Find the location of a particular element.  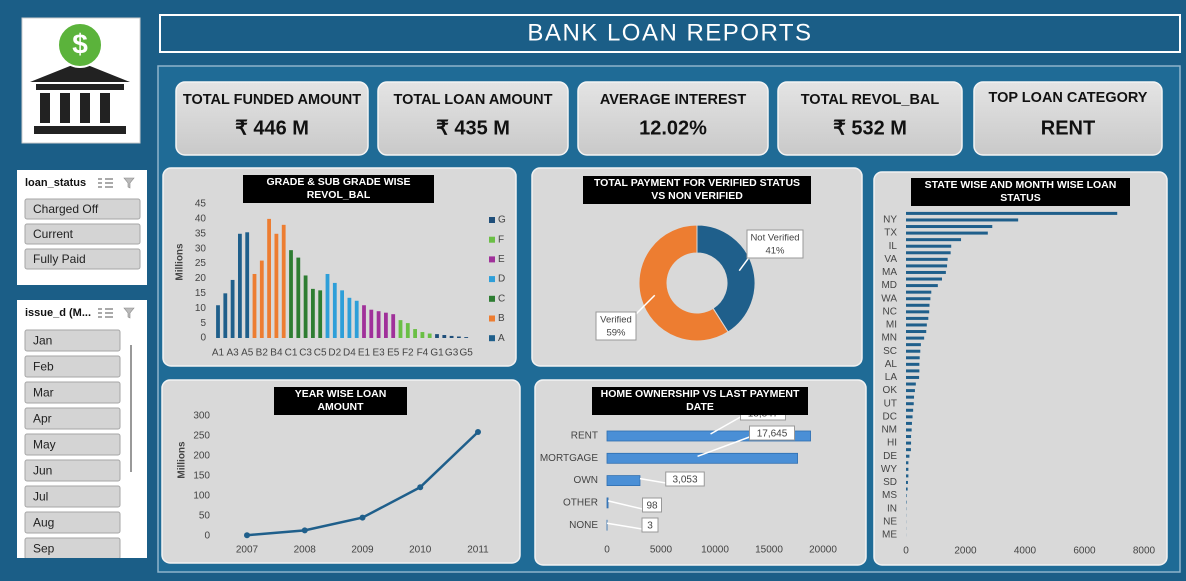

x-tick-label: 2009 is located at coordinates (362, 550).